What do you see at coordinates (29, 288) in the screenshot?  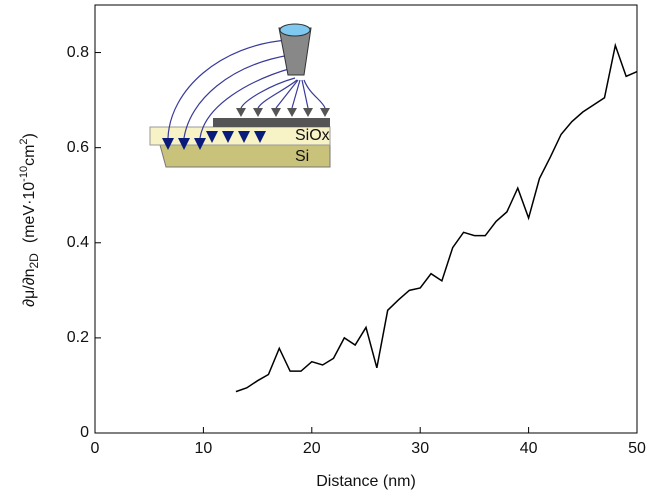 I see `y-label-part: ∂μ/∂n` at bounding box center [29, 288].